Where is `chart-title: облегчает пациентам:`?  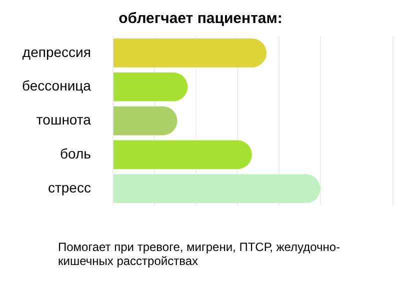 chart-title: облегчает пациентам: is located at coordinates (200, 19).